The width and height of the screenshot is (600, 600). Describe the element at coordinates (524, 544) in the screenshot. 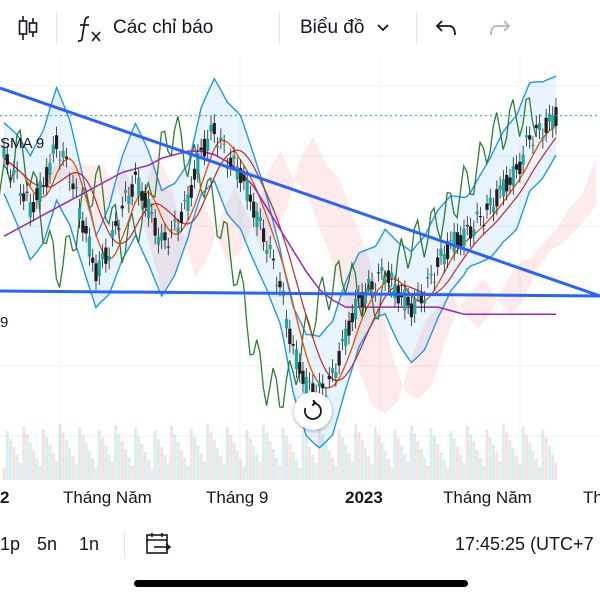

I see `timezone-clock: 17:45:25 (UTC+7` at that location.